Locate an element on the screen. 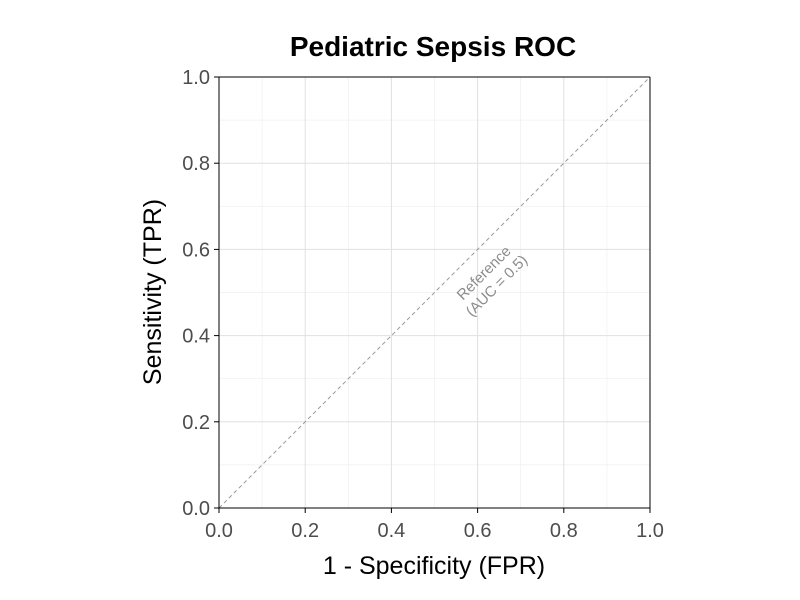 The height and width of the screenshot is (600, 800). annotation-layer: Reference(AUC = 0.5) is located at coordinates (490, 279).